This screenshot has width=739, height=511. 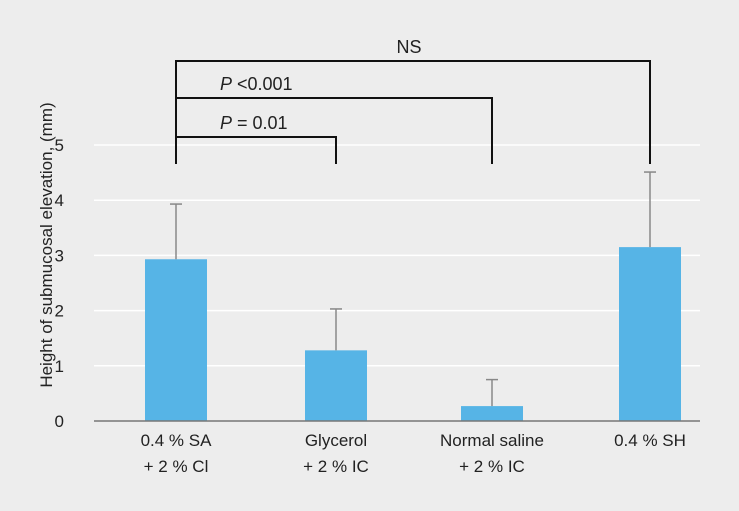 I want to click on y-axis-ticks: 0 1 2 3 4 5, so click(x=59, y=283).